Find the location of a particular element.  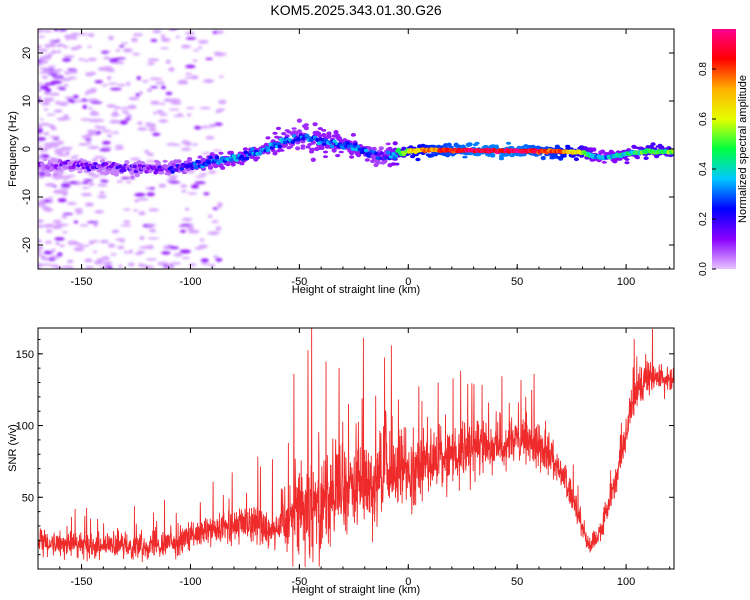

snr-y-tick-label: 150 is located at coordinates (25, 355).